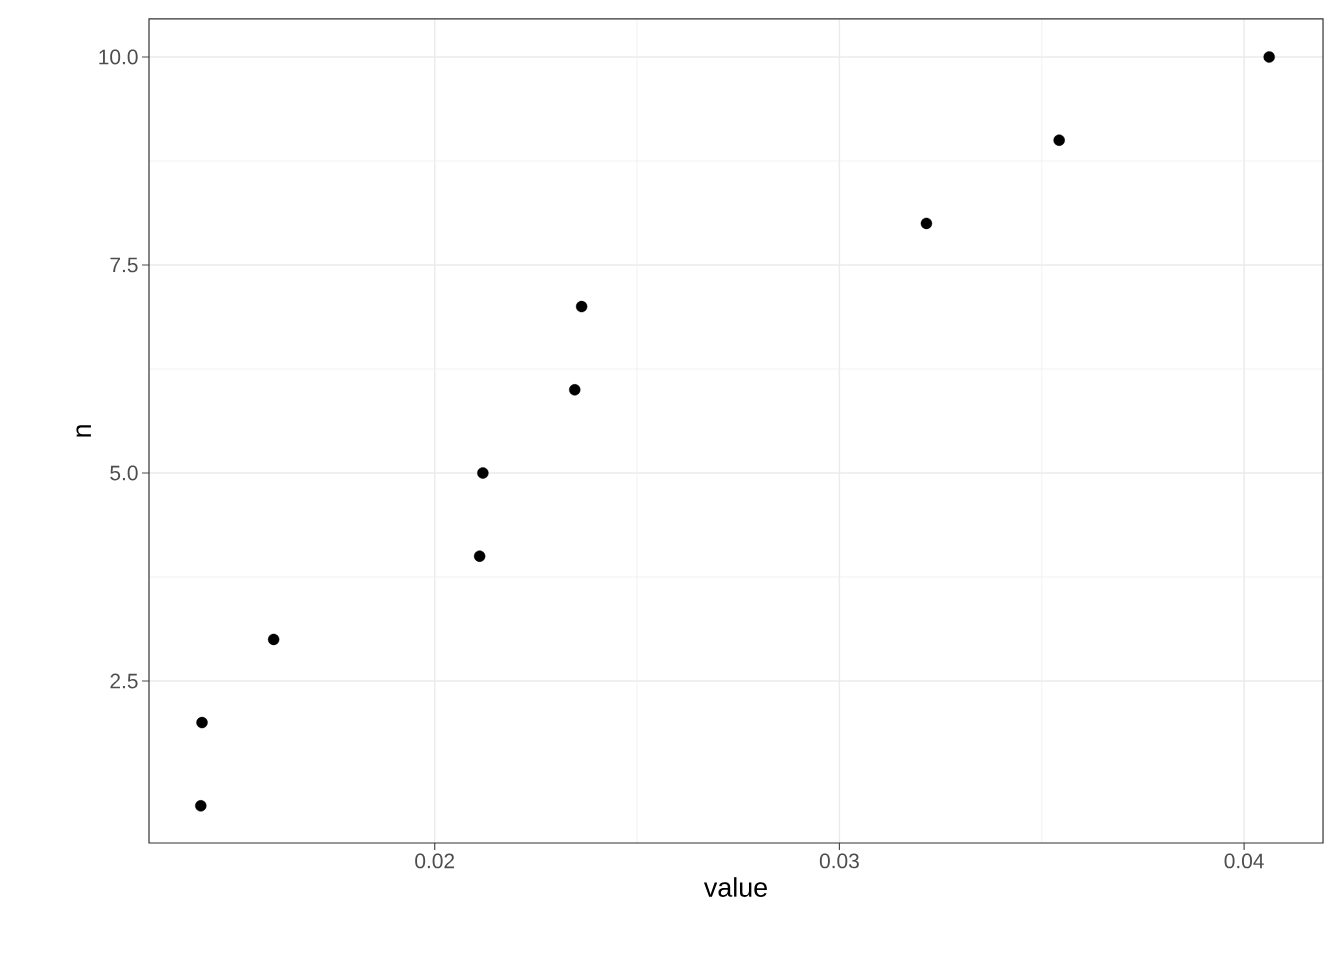  Describe the element at coordinates (124, 473) in the screenshot. I see `y-tick-label: 5.0` at that location.